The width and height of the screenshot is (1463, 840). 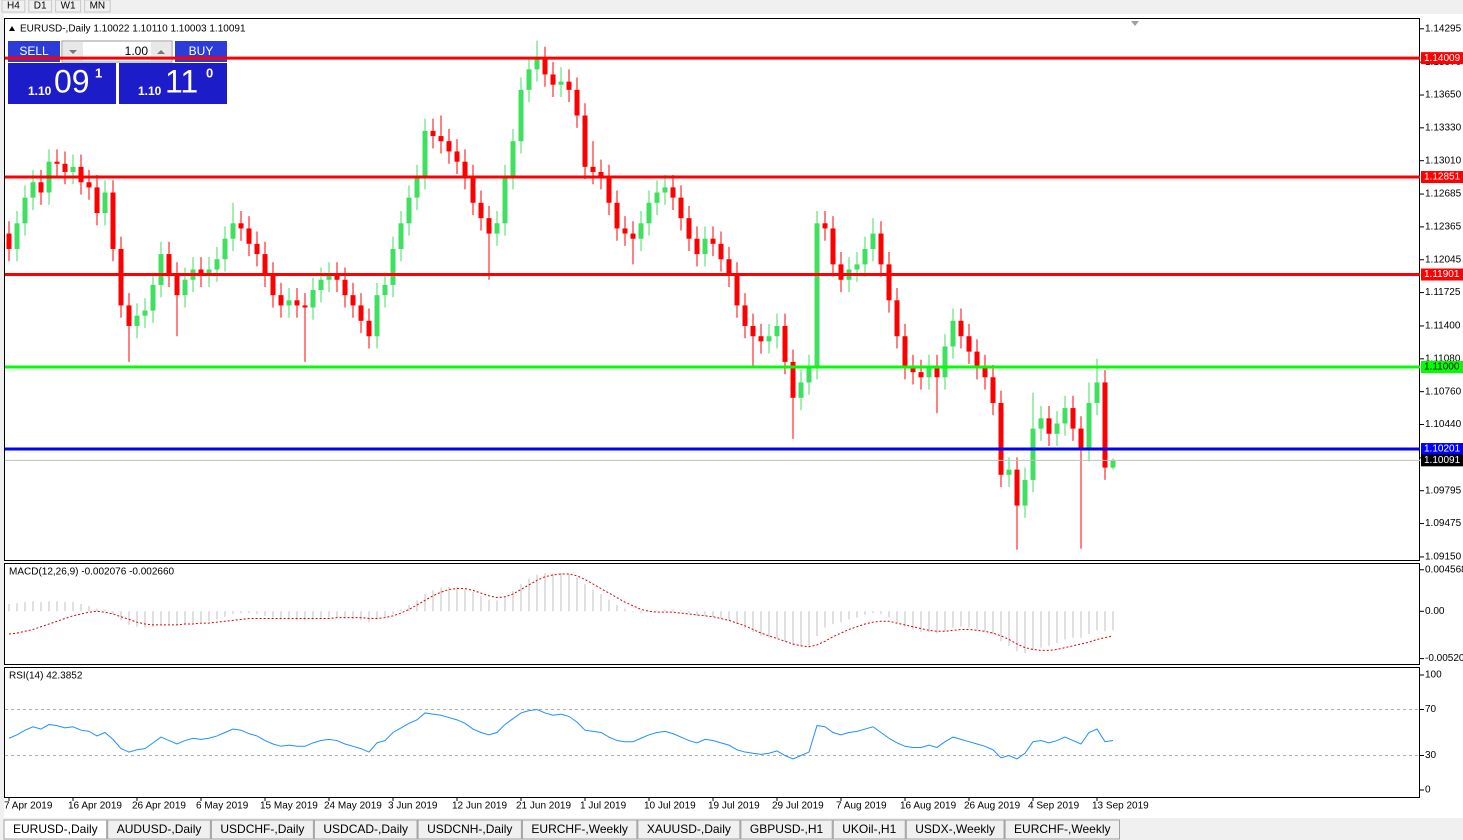 What do you see at coordinates (861, 806) in the screenshot?
I see `x-tick-label: 7 Aug 2019` at bounding box center [861, 806].